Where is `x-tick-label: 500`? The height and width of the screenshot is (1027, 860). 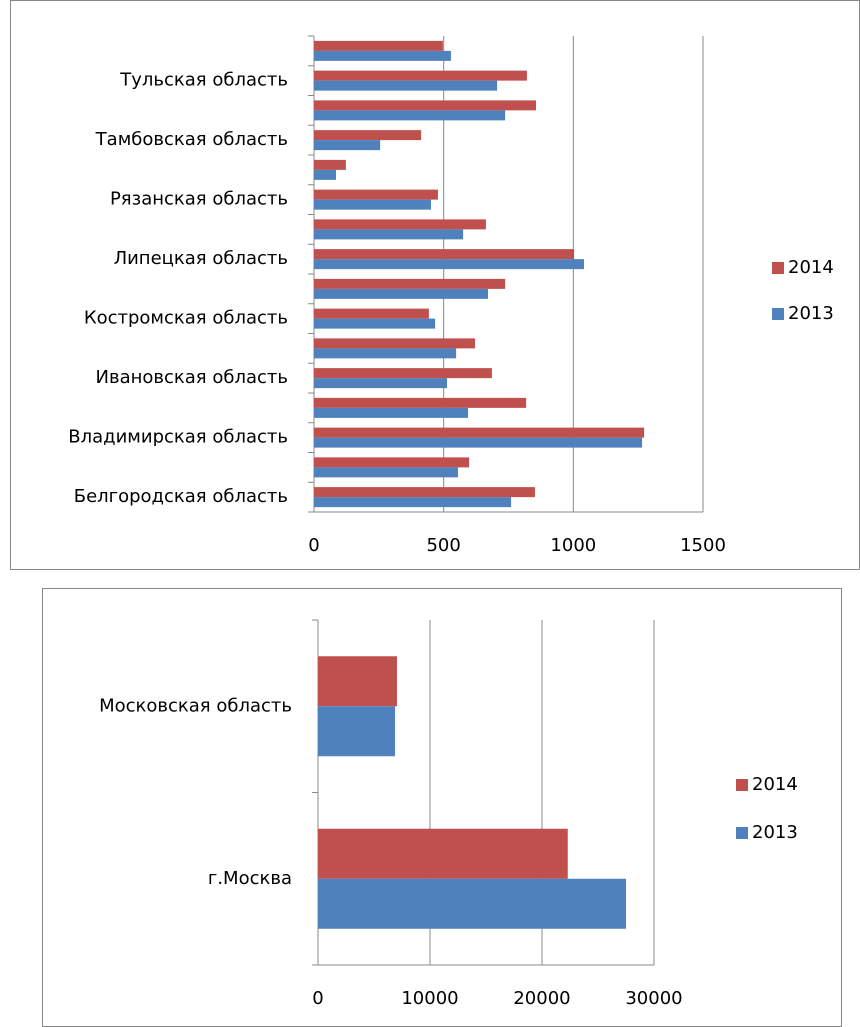
x-tick-label: 500 is located at coordinates (443, 545).